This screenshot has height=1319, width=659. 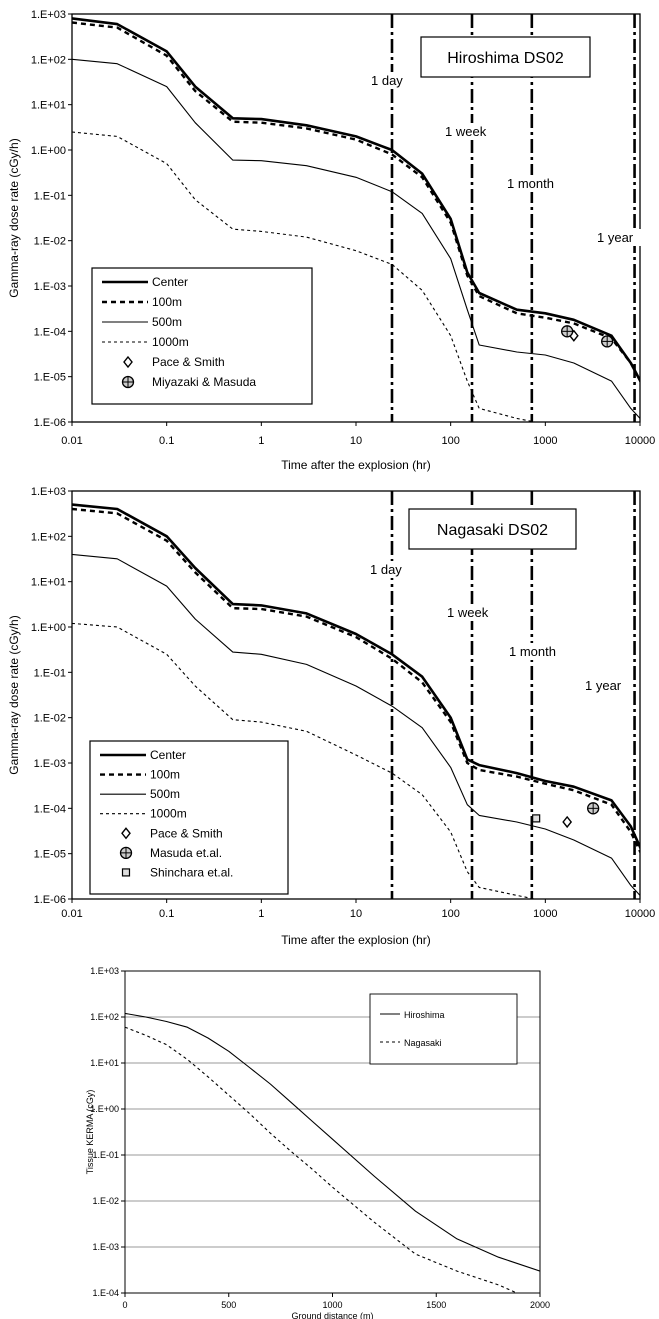 I want to click on x-tick-label: 500, so click(x=228, y=1305).